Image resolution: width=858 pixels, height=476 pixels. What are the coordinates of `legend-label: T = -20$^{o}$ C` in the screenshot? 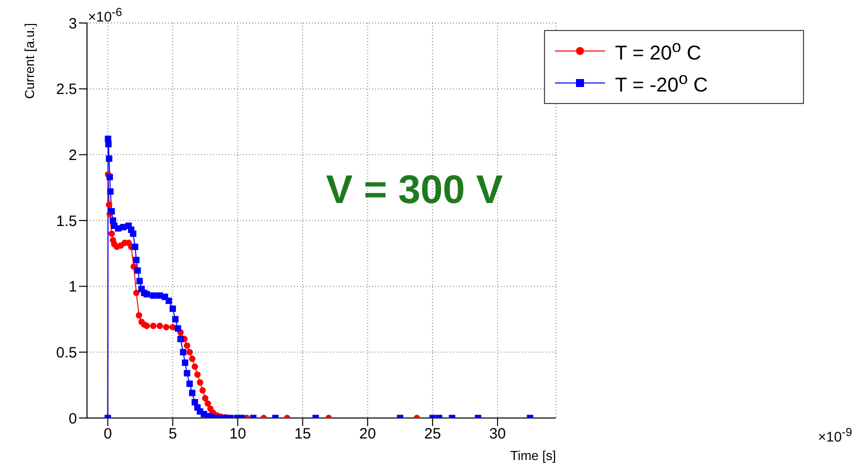 It's located at (661, 83).